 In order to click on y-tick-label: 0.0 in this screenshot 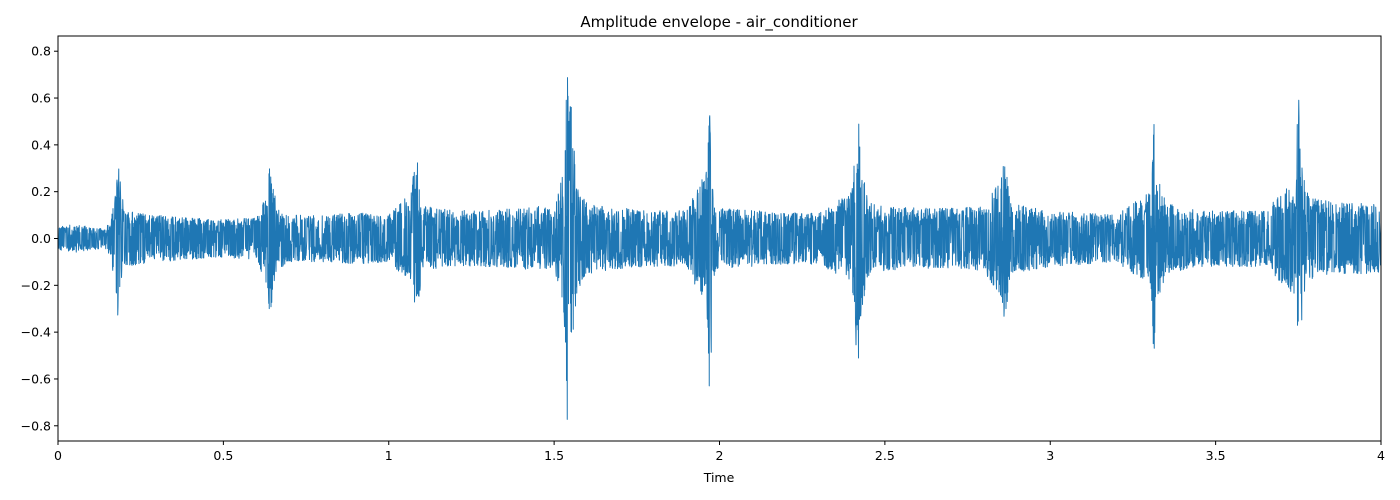, I will do `click(41, 238)`.